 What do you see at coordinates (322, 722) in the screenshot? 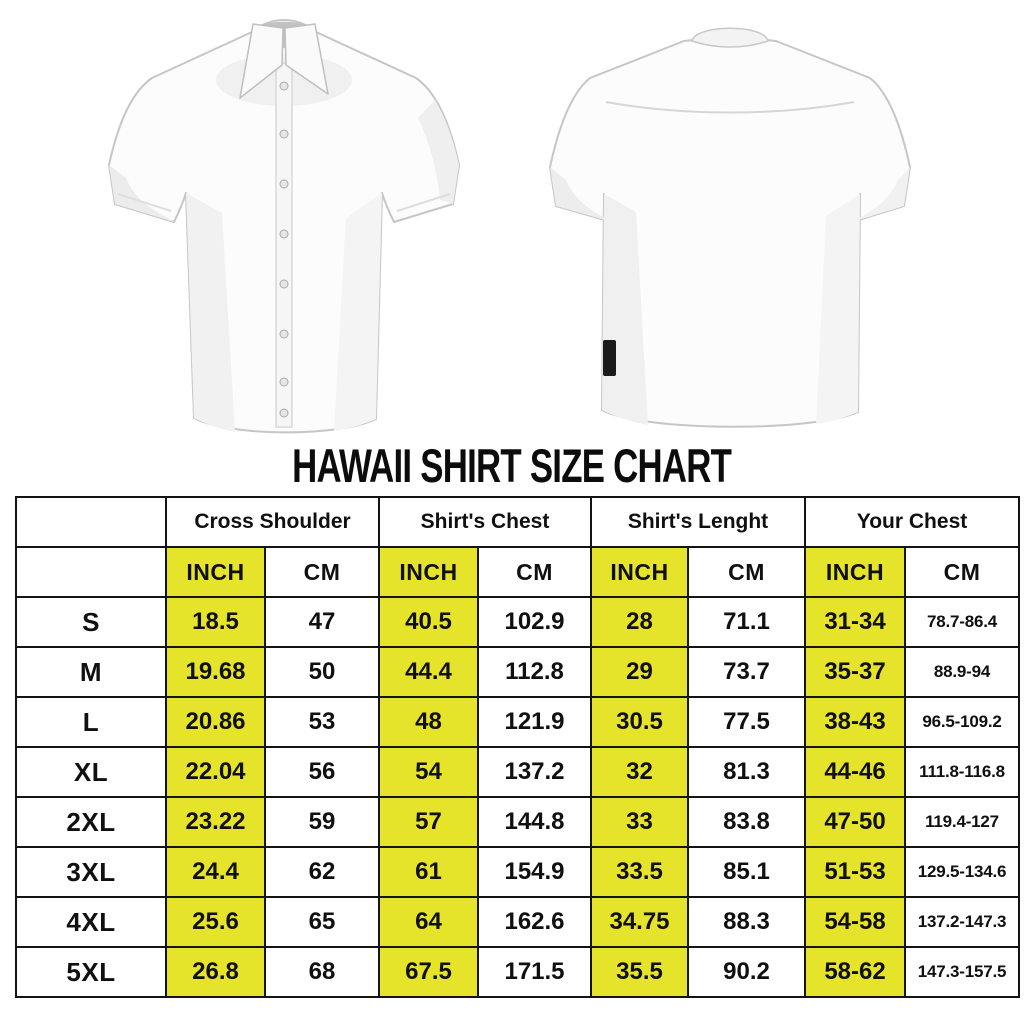
I see `value-cell: 53` at bounding box center [322, 722].